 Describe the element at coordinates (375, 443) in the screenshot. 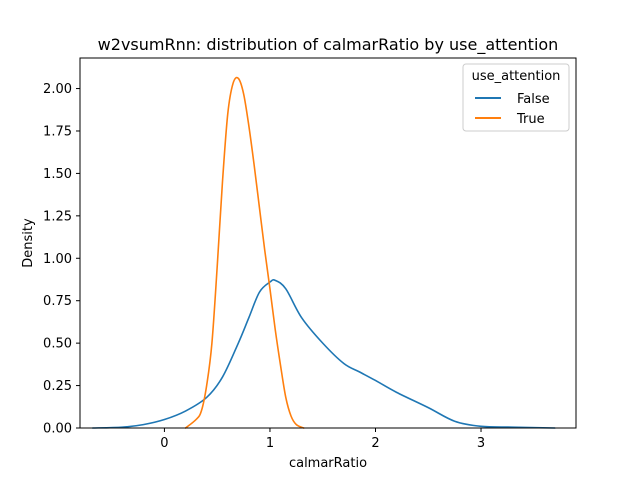

I see `x-tick-label: 2` at that location.